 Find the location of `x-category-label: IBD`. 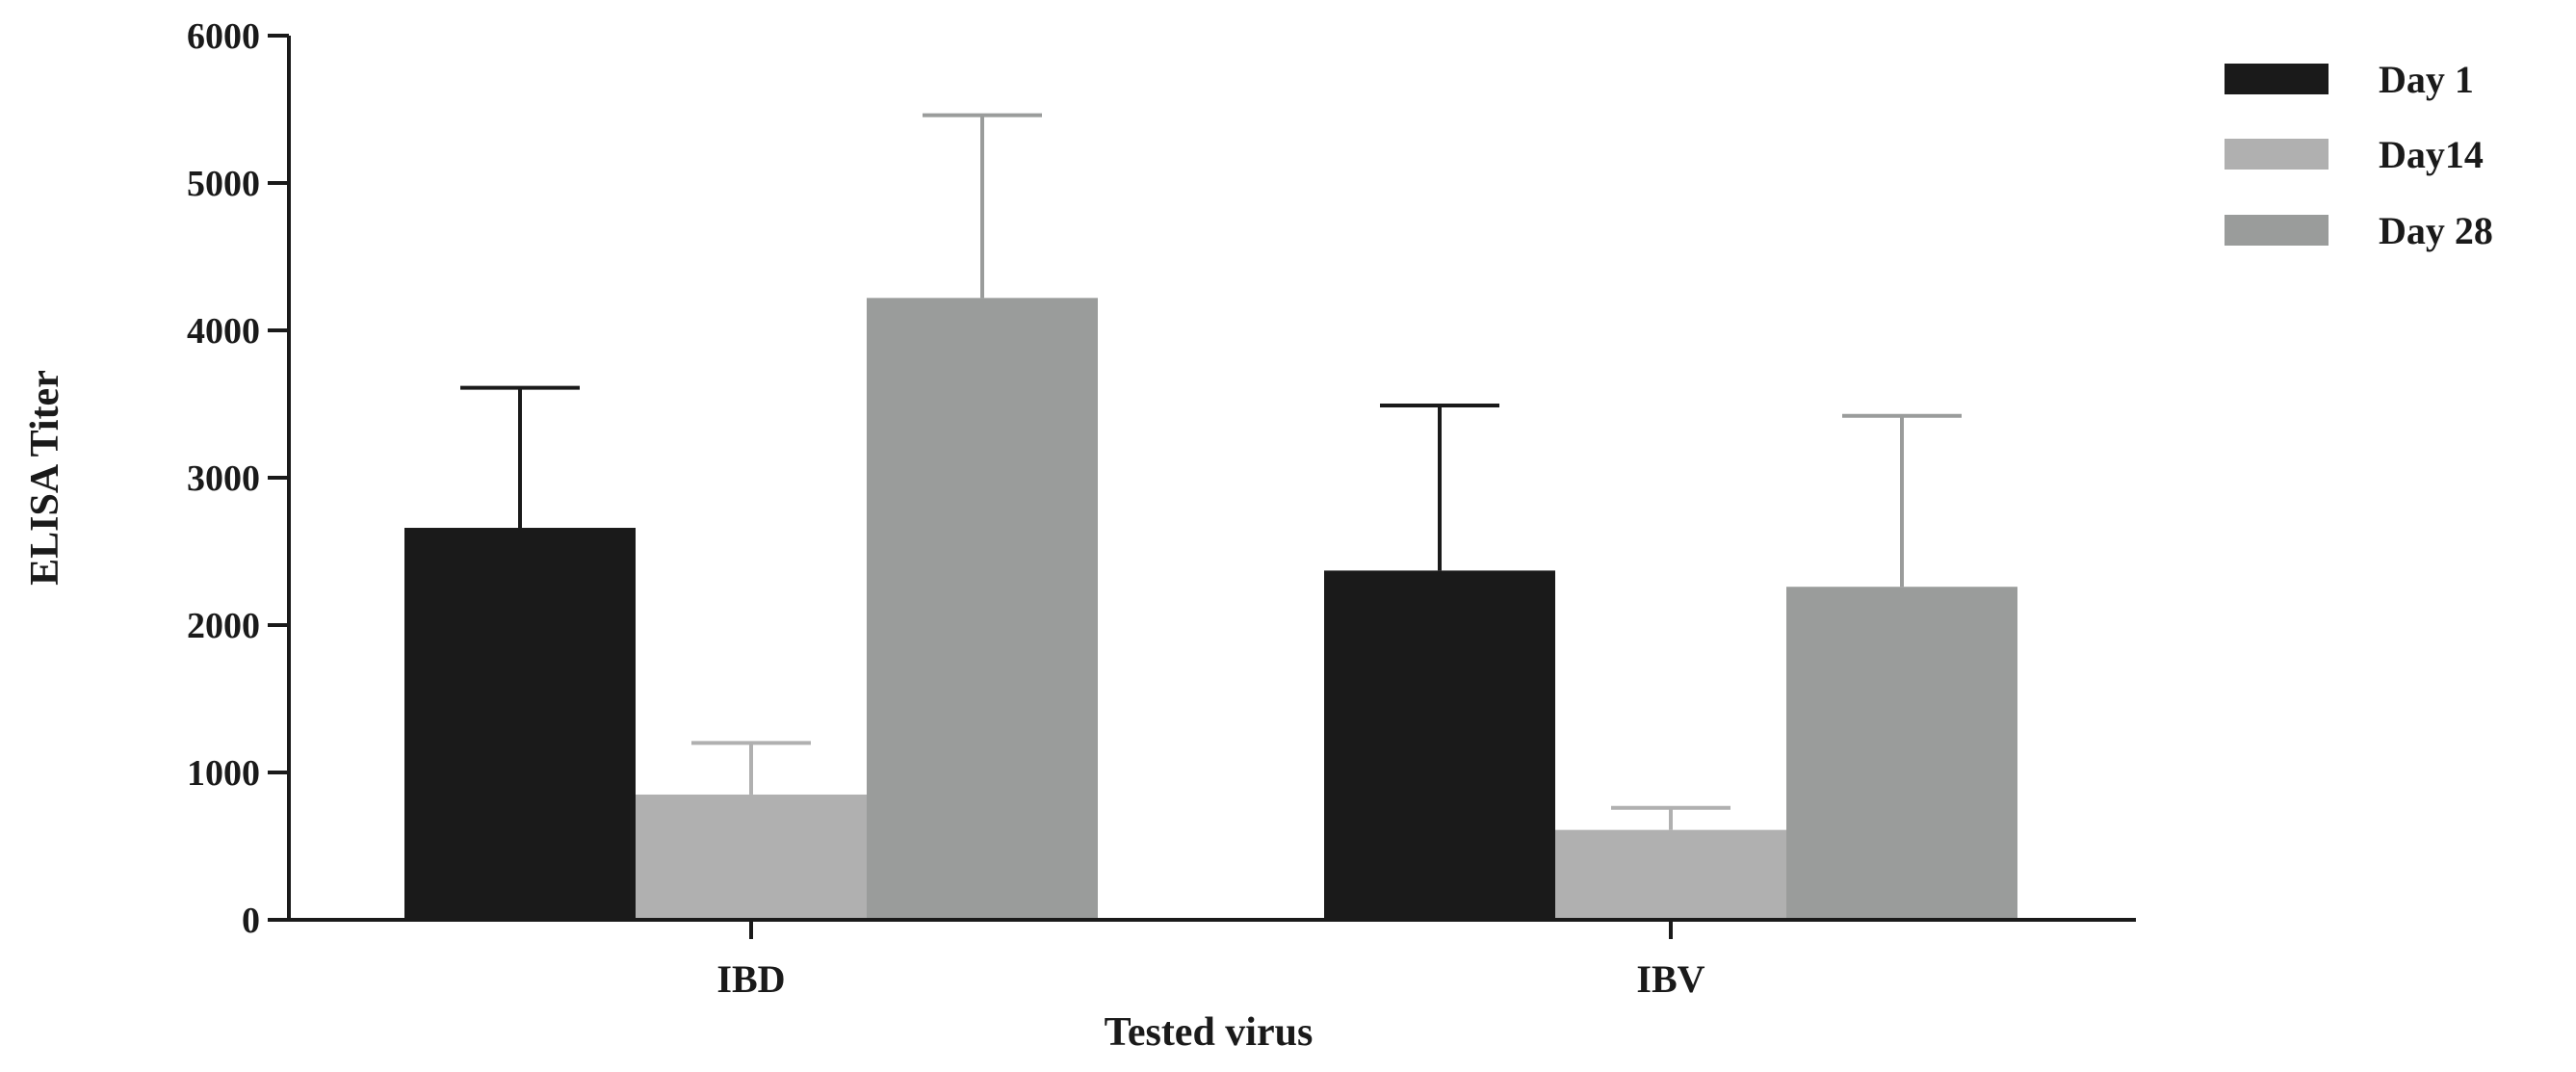

x-category-label: IBD is located at coordinates (750, 979).